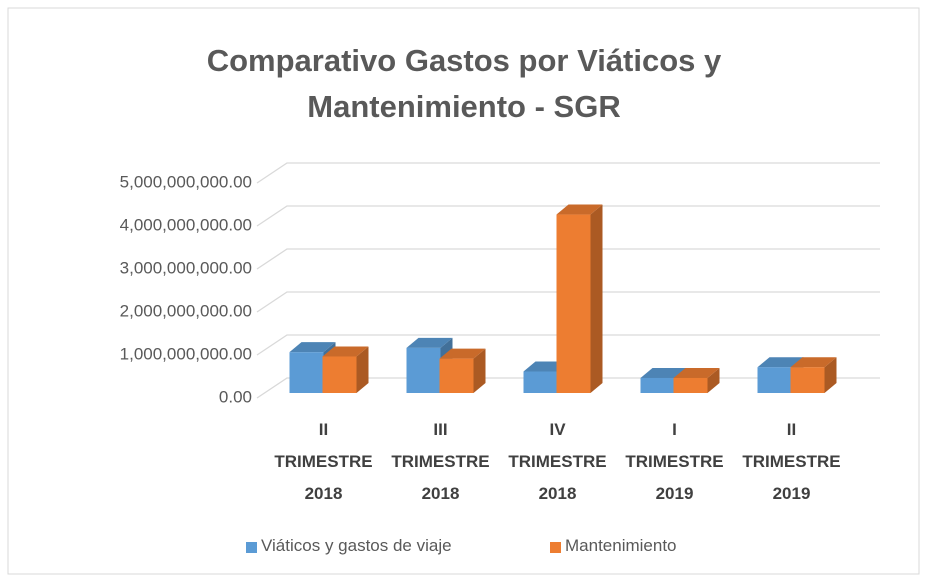  I want to click on y-tick-label: 2,000,000,000.00, so click(186, 310).